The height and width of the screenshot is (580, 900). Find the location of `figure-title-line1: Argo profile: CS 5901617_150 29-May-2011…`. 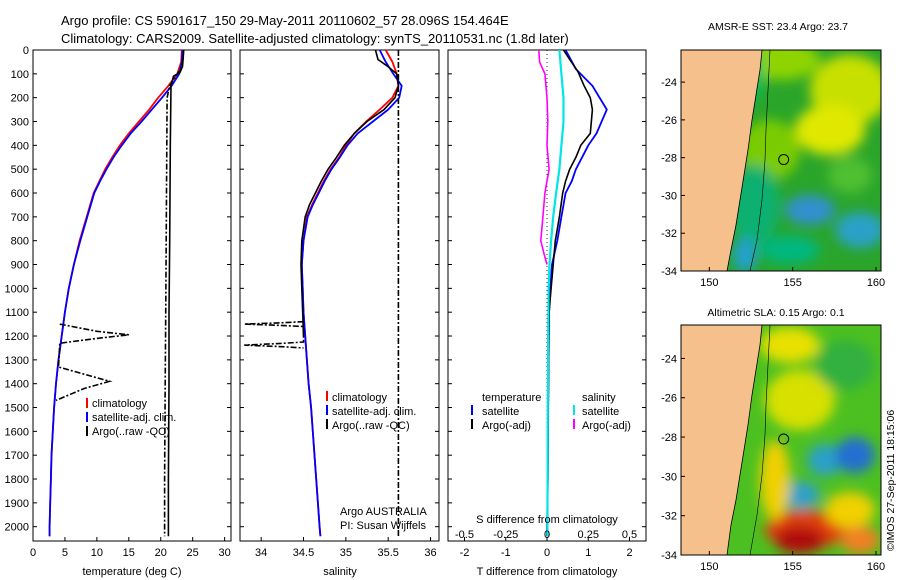

figure-title-line1: Argo profile: CS 5901617_150 29-May-2011… is located at coordinates (285, 20).